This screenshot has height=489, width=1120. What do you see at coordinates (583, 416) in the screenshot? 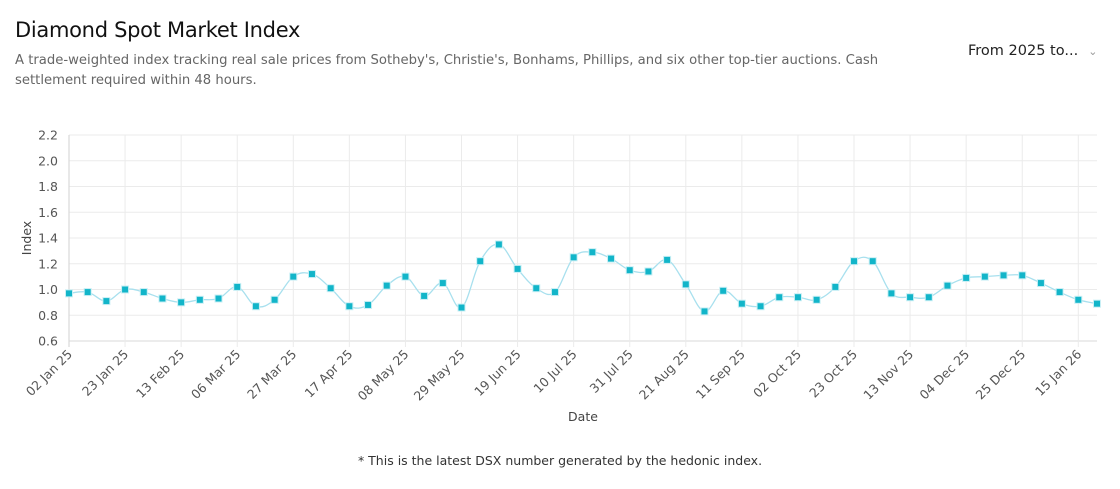
I see `x-axis-label: Date` at bounding box center [583, 416].